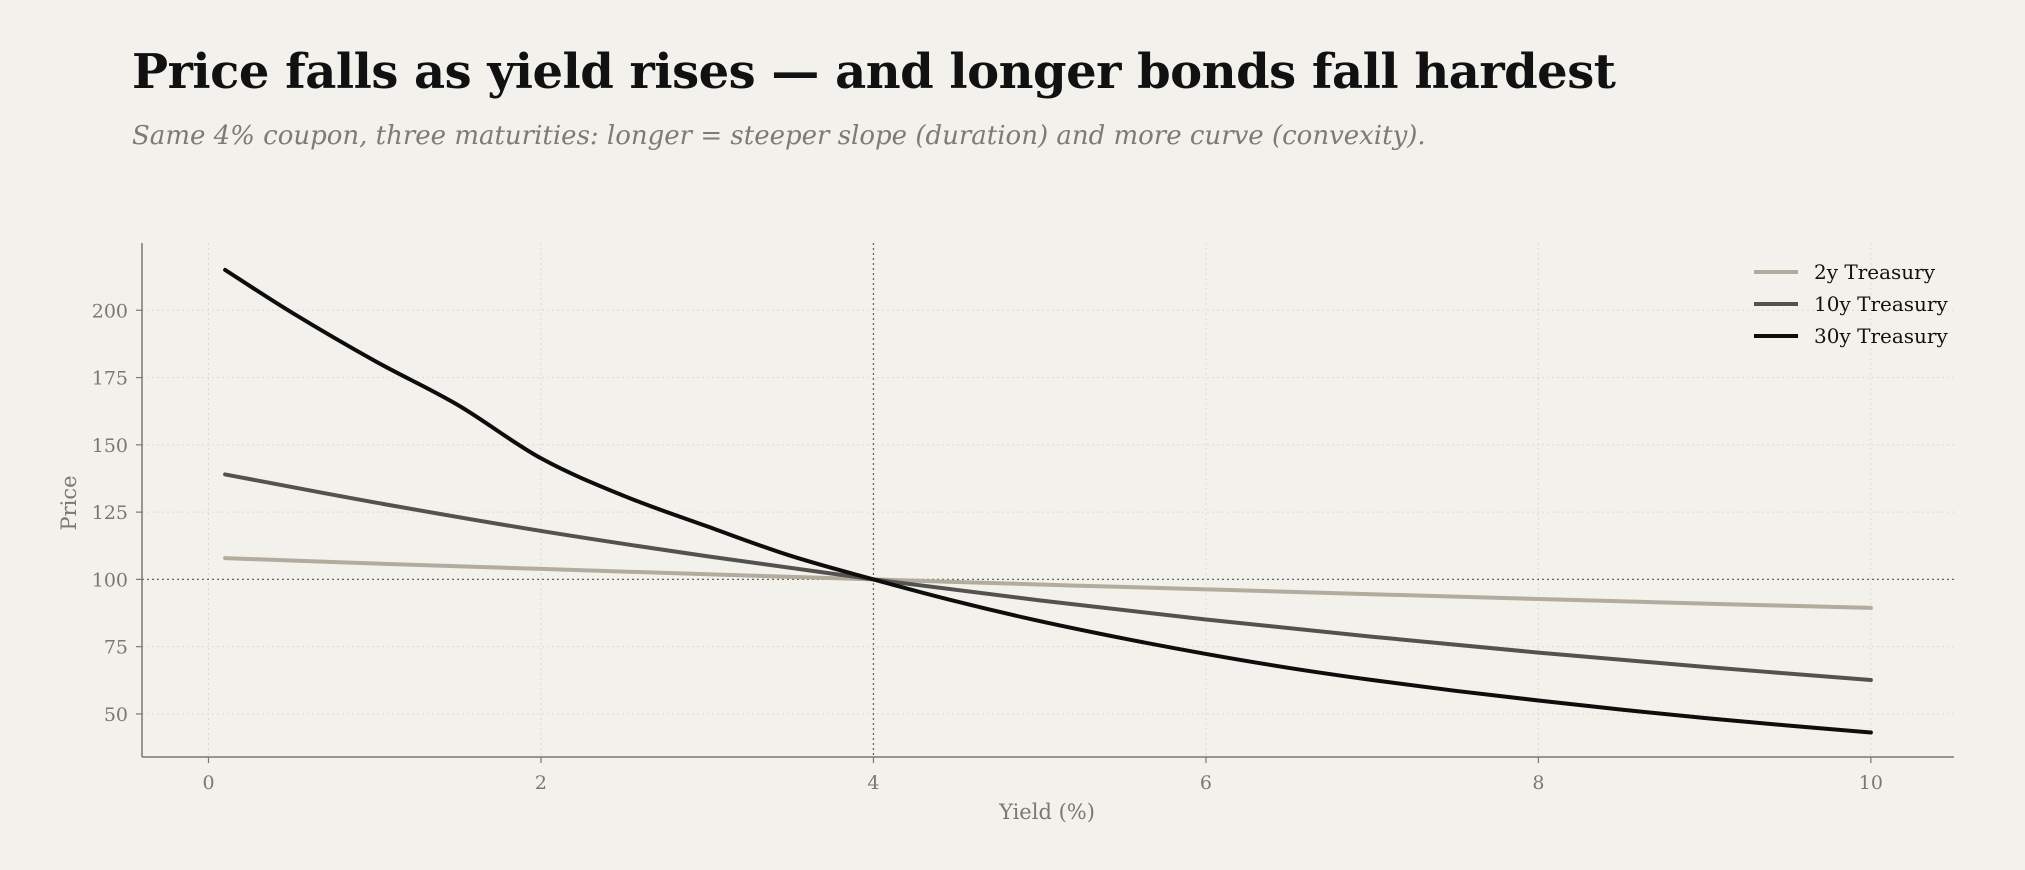 This screenshot has width=2025, height=870. I want to click on y-tick-label: 150, so click(110, 446).